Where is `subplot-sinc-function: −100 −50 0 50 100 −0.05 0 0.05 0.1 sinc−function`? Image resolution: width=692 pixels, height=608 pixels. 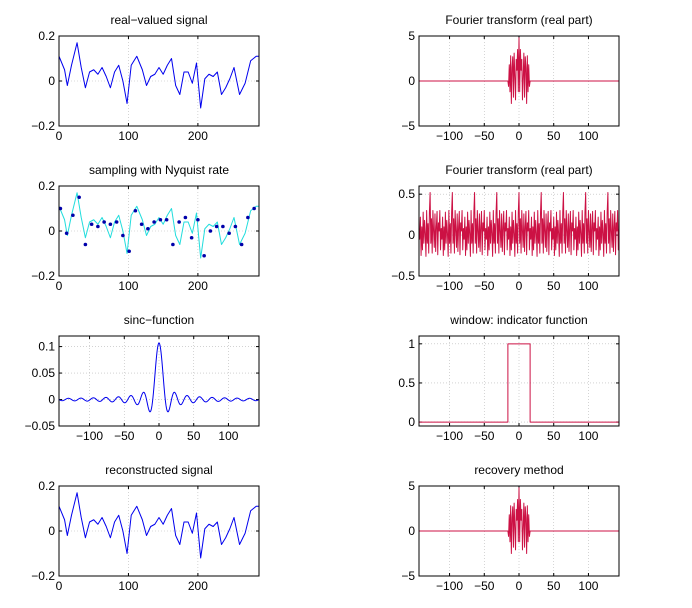 subplot-sinc-function: −100 −50 0 50 100 −0.05 0 0.05 0.1 sinc−function is located at coordinates (142, 378).